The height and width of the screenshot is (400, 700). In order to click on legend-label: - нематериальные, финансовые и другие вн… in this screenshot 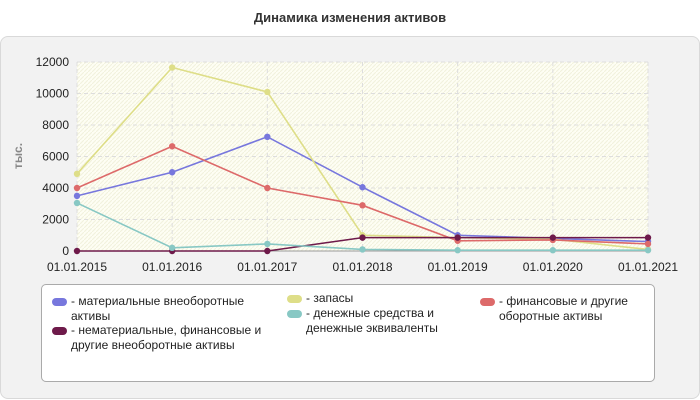, I will do `click(166, 337)`.